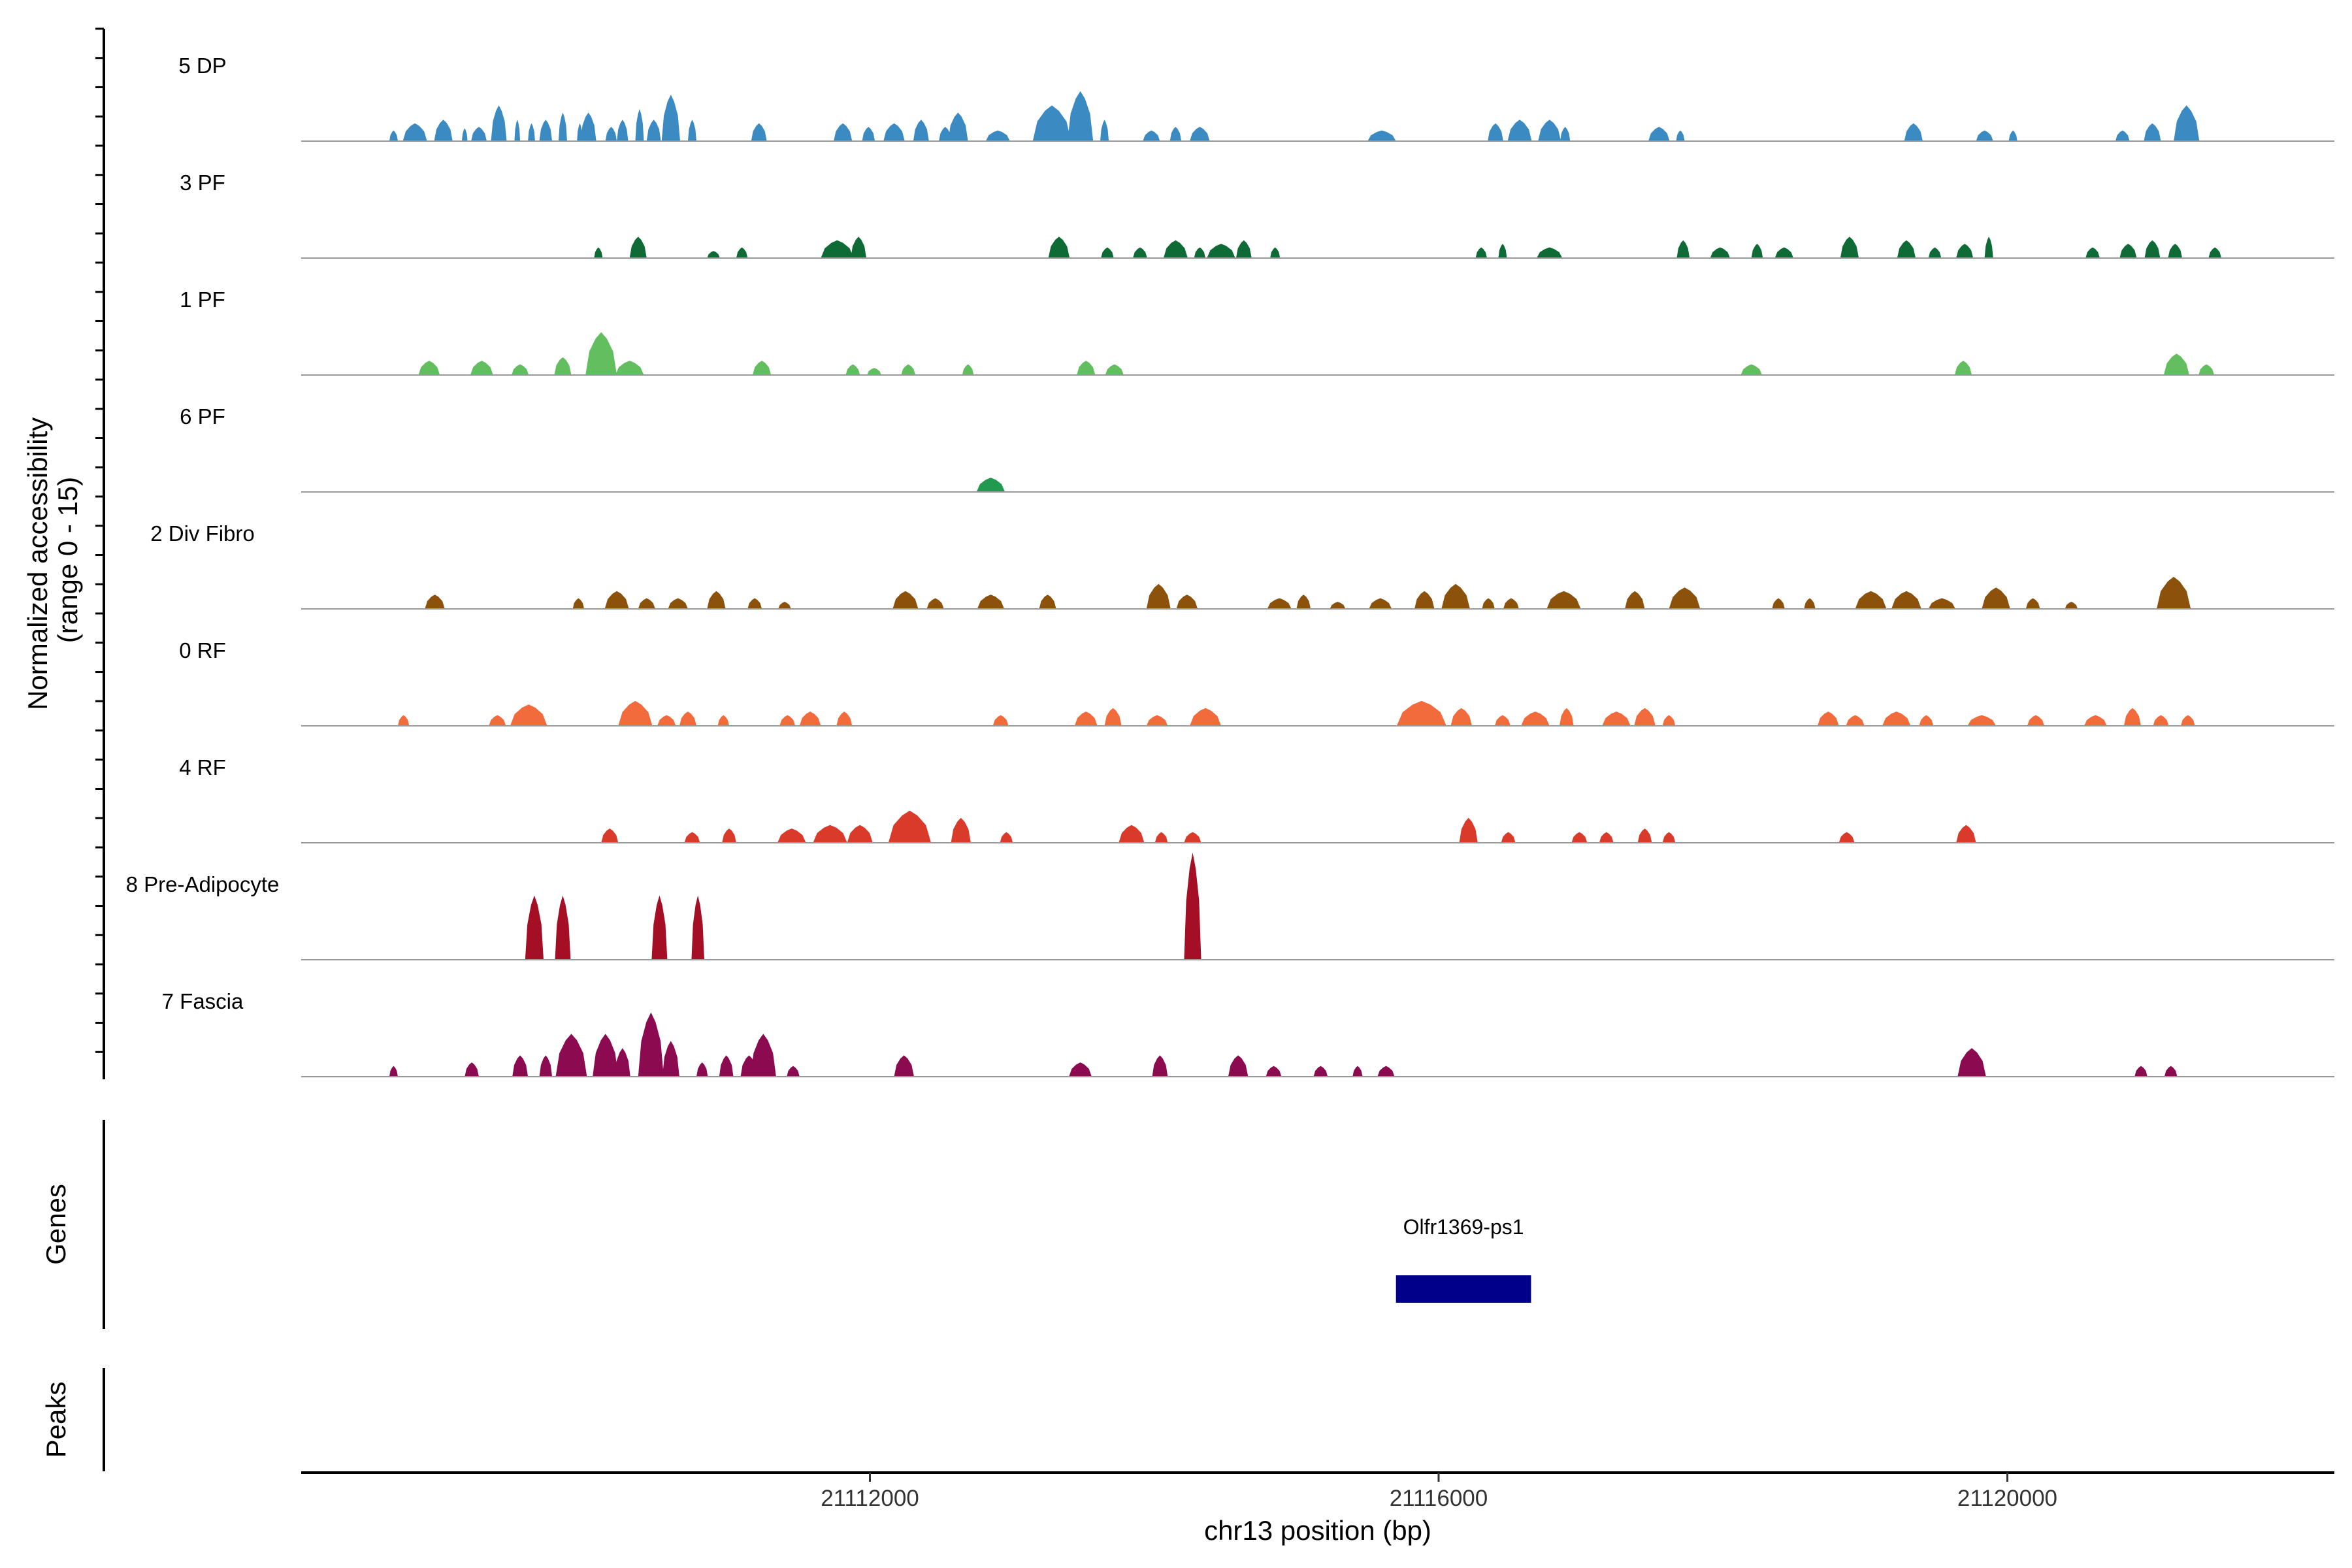  I want to click on y-axis-title-line-2: (range 0 - 15), so click(67, 560).